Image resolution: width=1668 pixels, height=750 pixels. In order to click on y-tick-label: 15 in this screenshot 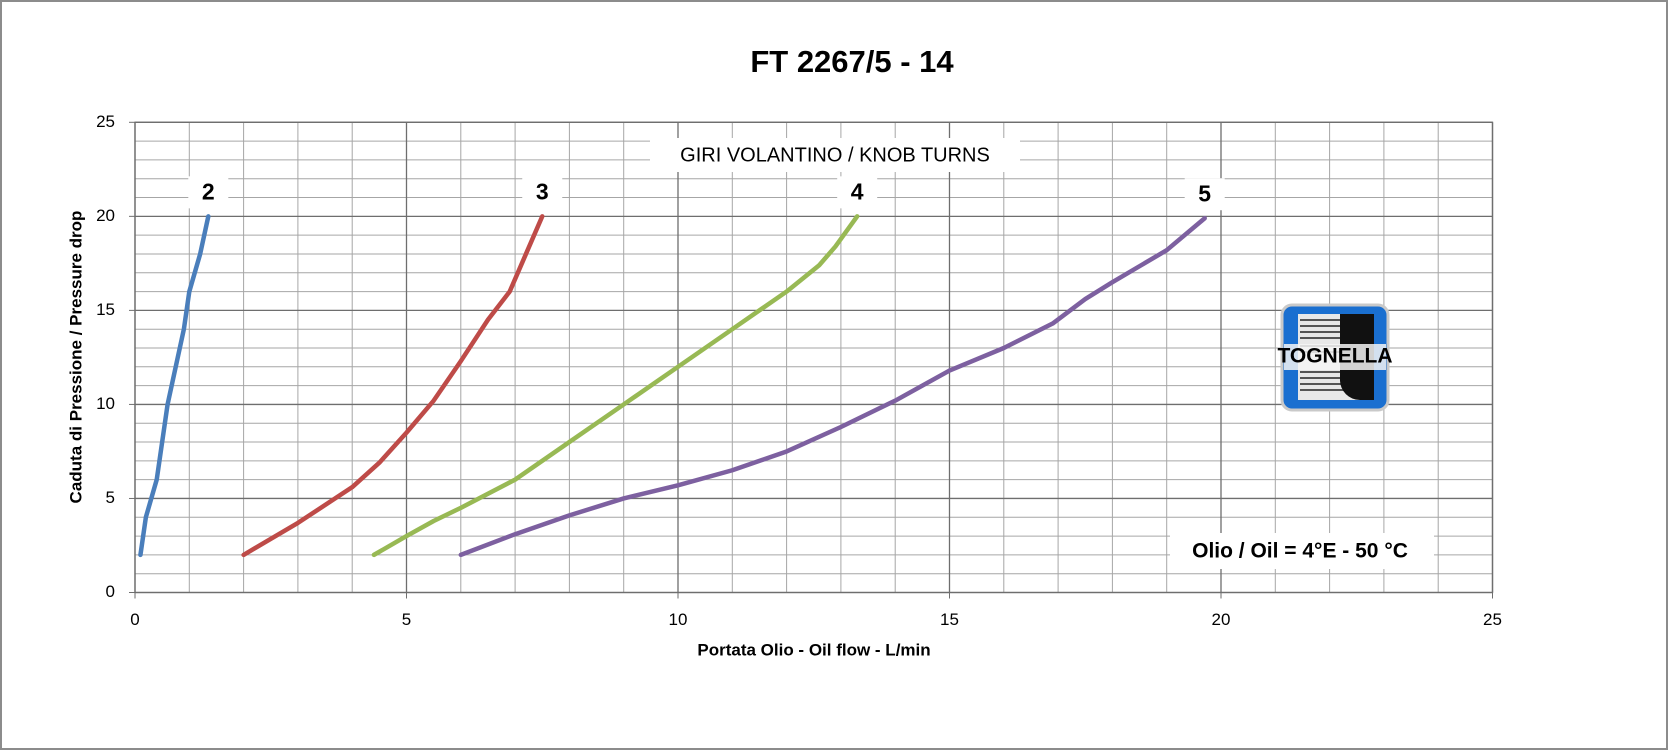, I will do `click(105, 309)`.